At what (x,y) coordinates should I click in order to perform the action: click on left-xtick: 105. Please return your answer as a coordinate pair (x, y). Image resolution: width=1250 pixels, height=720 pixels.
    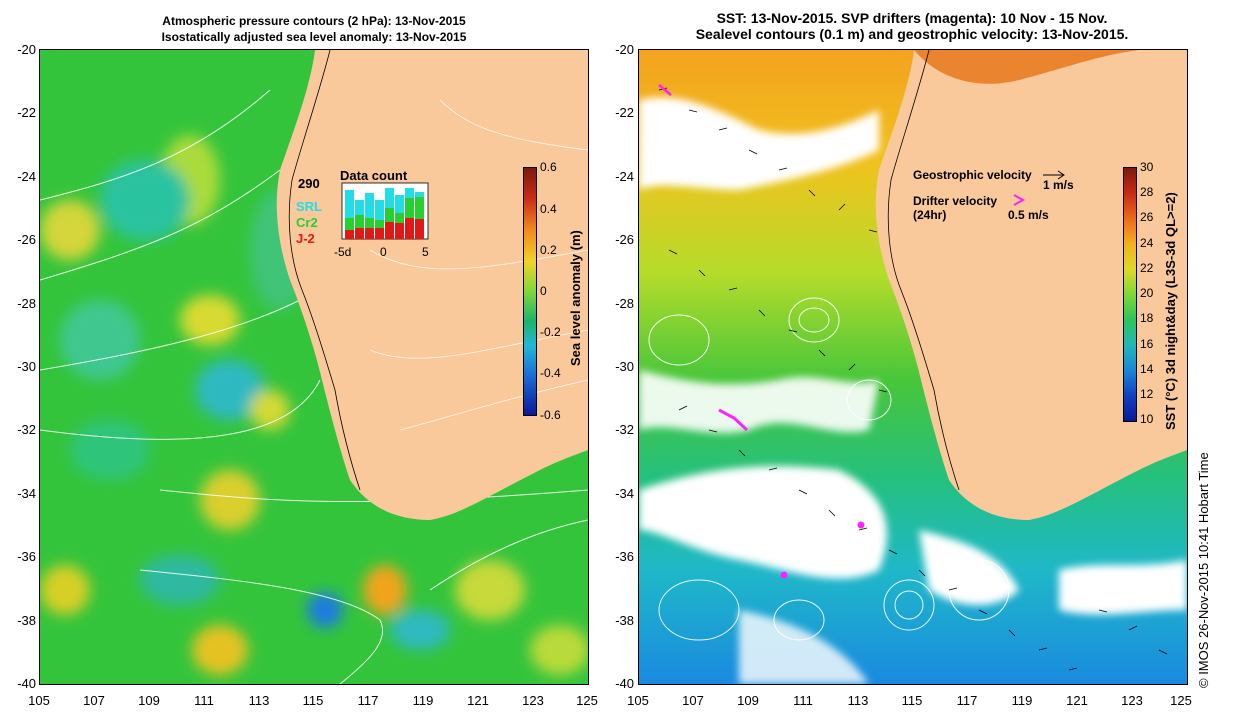
    Looking at the image, I should click on (39, 700).